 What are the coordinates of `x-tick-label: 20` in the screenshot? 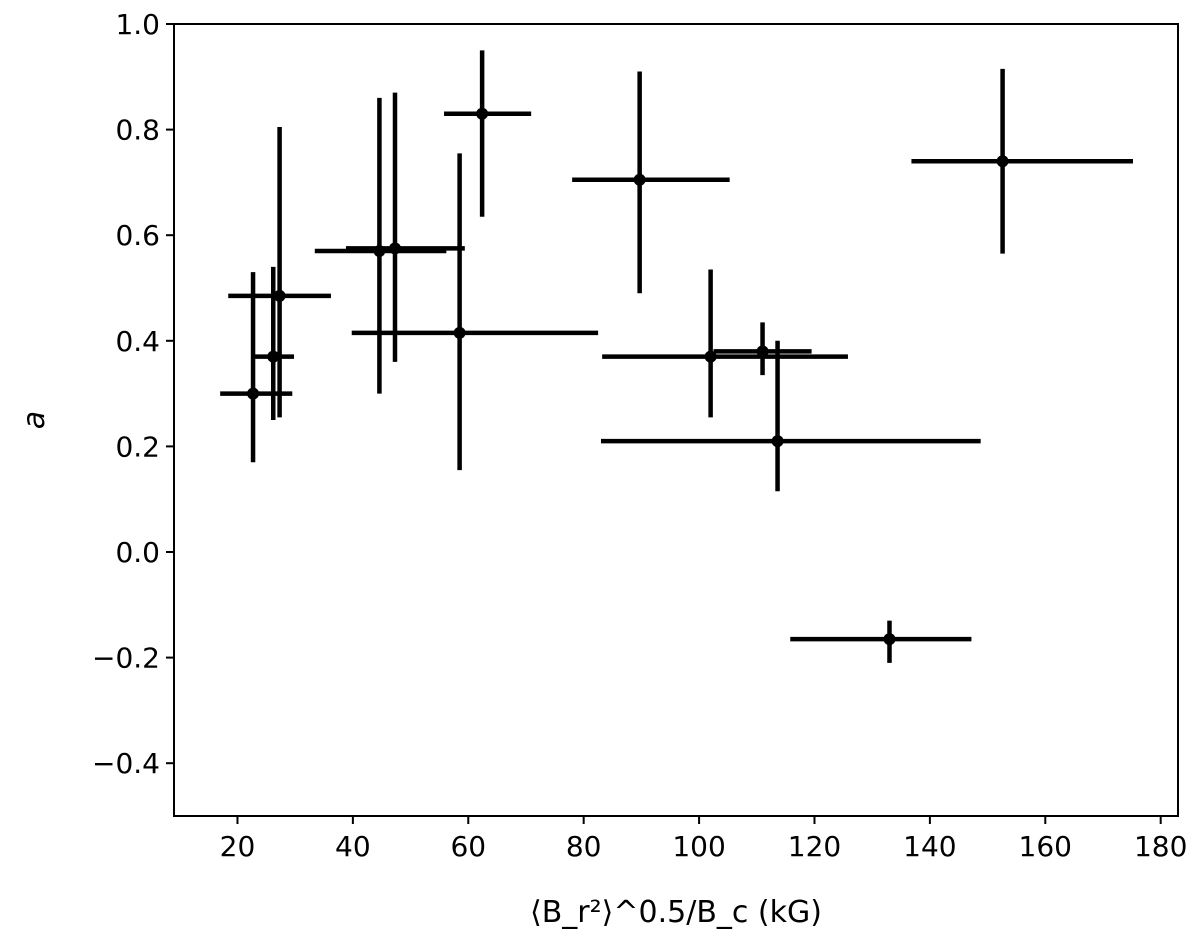 It's located at (238, 846).